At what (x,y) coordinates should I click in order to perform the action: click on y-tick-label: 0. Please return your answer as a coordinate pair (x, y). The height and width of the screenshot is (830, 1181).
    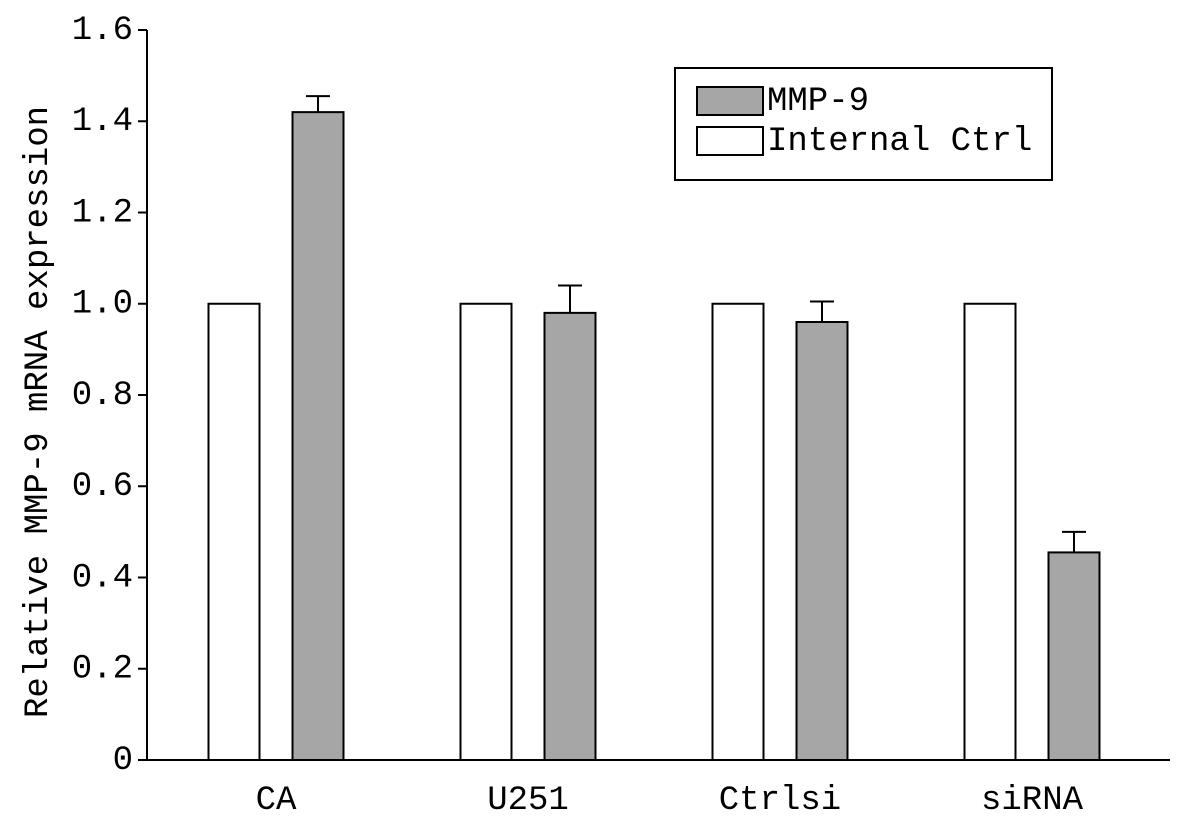
    Looking at the image, I should click on (123, 761).